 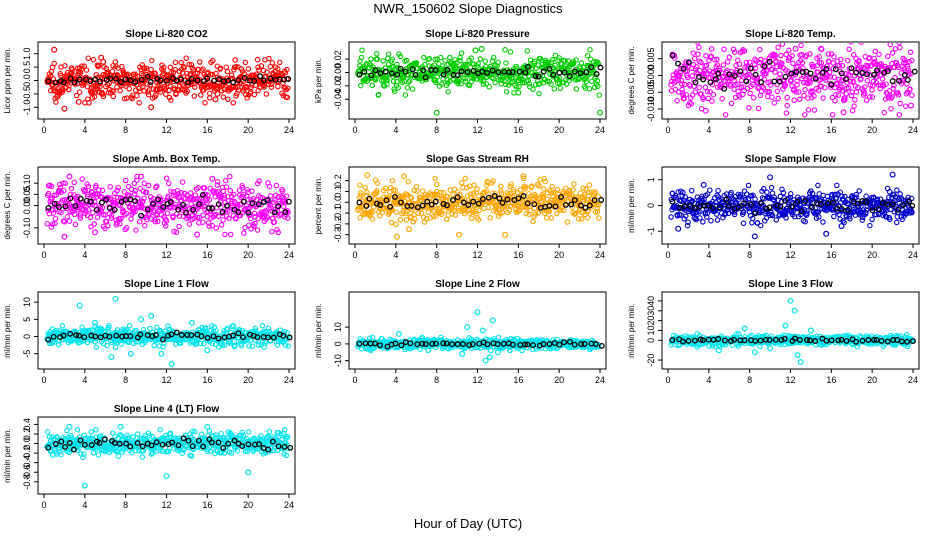 I want to click on y-tick-label: -0.5, so click(x=27, y=94).